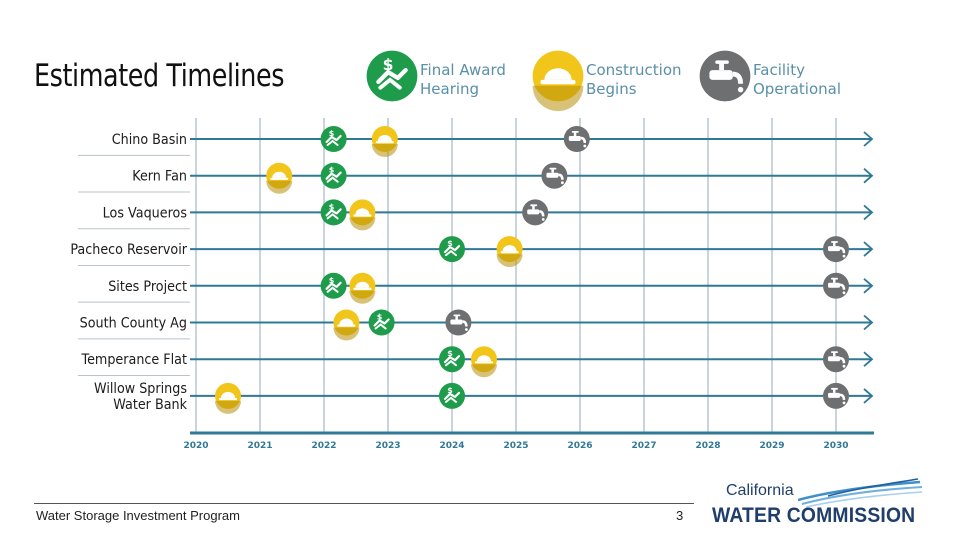  Describe the element at coordinates (452, 249) in the screenshot. I see `award-marker-pacheco-reservoir: $` at that location.